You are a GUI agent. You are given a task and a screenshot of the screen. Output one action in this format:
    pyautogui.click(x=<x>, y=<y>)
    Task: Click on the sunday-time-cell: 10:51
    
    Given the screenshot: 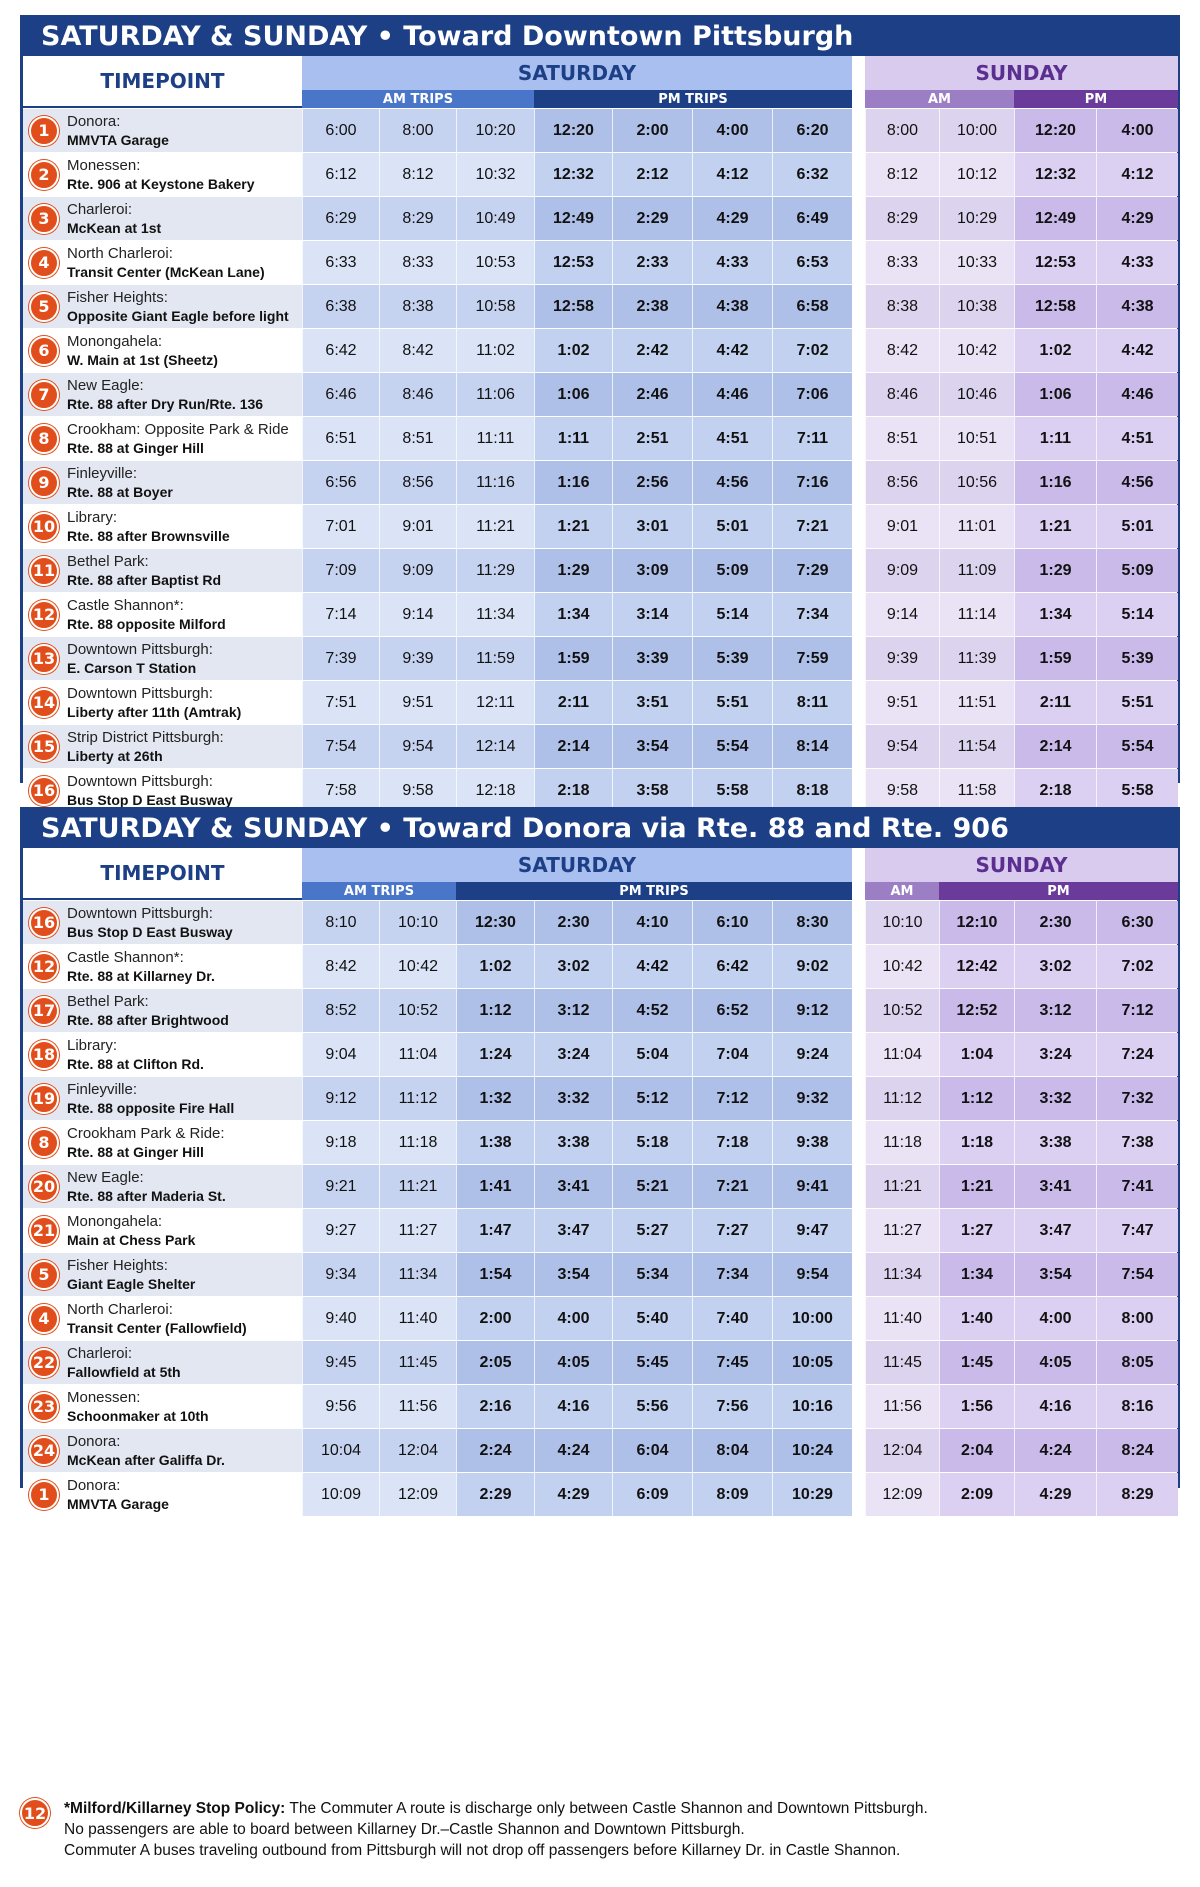 What is the action you would take?
    pyautogui.click(x=976, y=438)
    